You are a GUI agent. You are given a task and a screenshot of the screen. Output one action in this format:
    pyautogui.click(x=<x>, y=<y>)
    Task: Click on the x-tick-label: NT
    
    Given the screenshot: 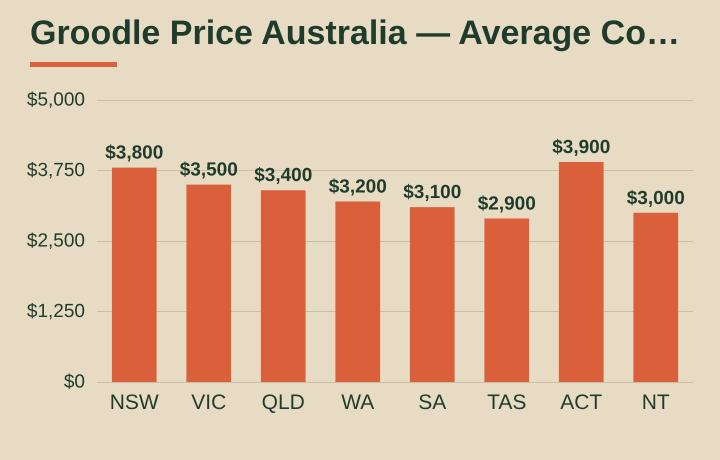 What is the action you would take?
    pyautogui.click(x=656, y=402)
    